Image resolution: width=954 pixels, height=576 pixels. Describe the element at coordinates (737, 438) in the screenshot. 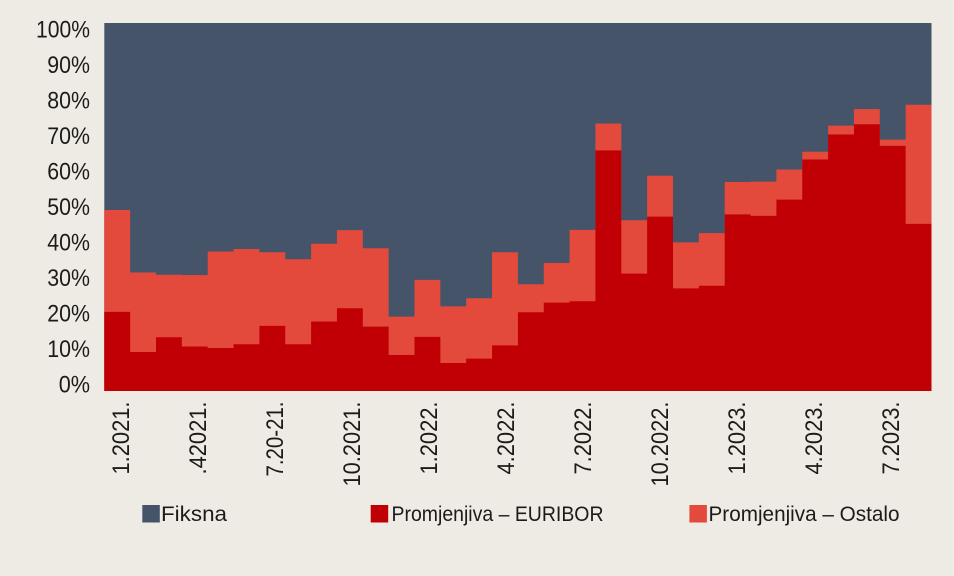

I see `svg-text: 1.2023.` at that location.